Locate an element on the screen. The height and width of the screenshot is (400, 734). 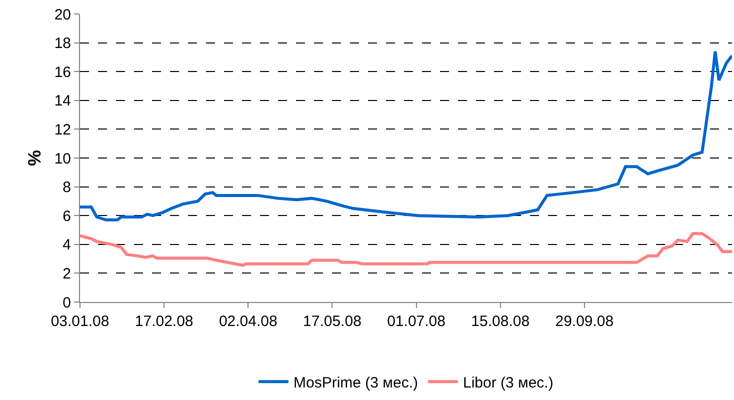
x-tick-label: 17.02.08 is located at coordinates (164, 321).